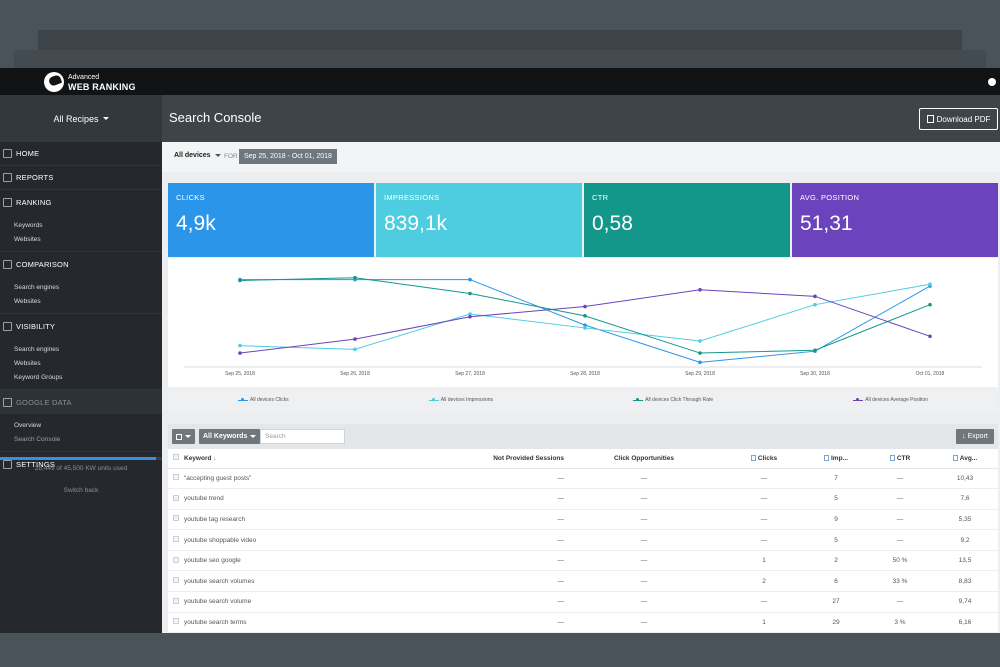 This screenshot has height=667, width=1000. Describe the element at coordinates (412, 197) in the screenshot. I see `metric-label: IMPRESSIONS` at that location.